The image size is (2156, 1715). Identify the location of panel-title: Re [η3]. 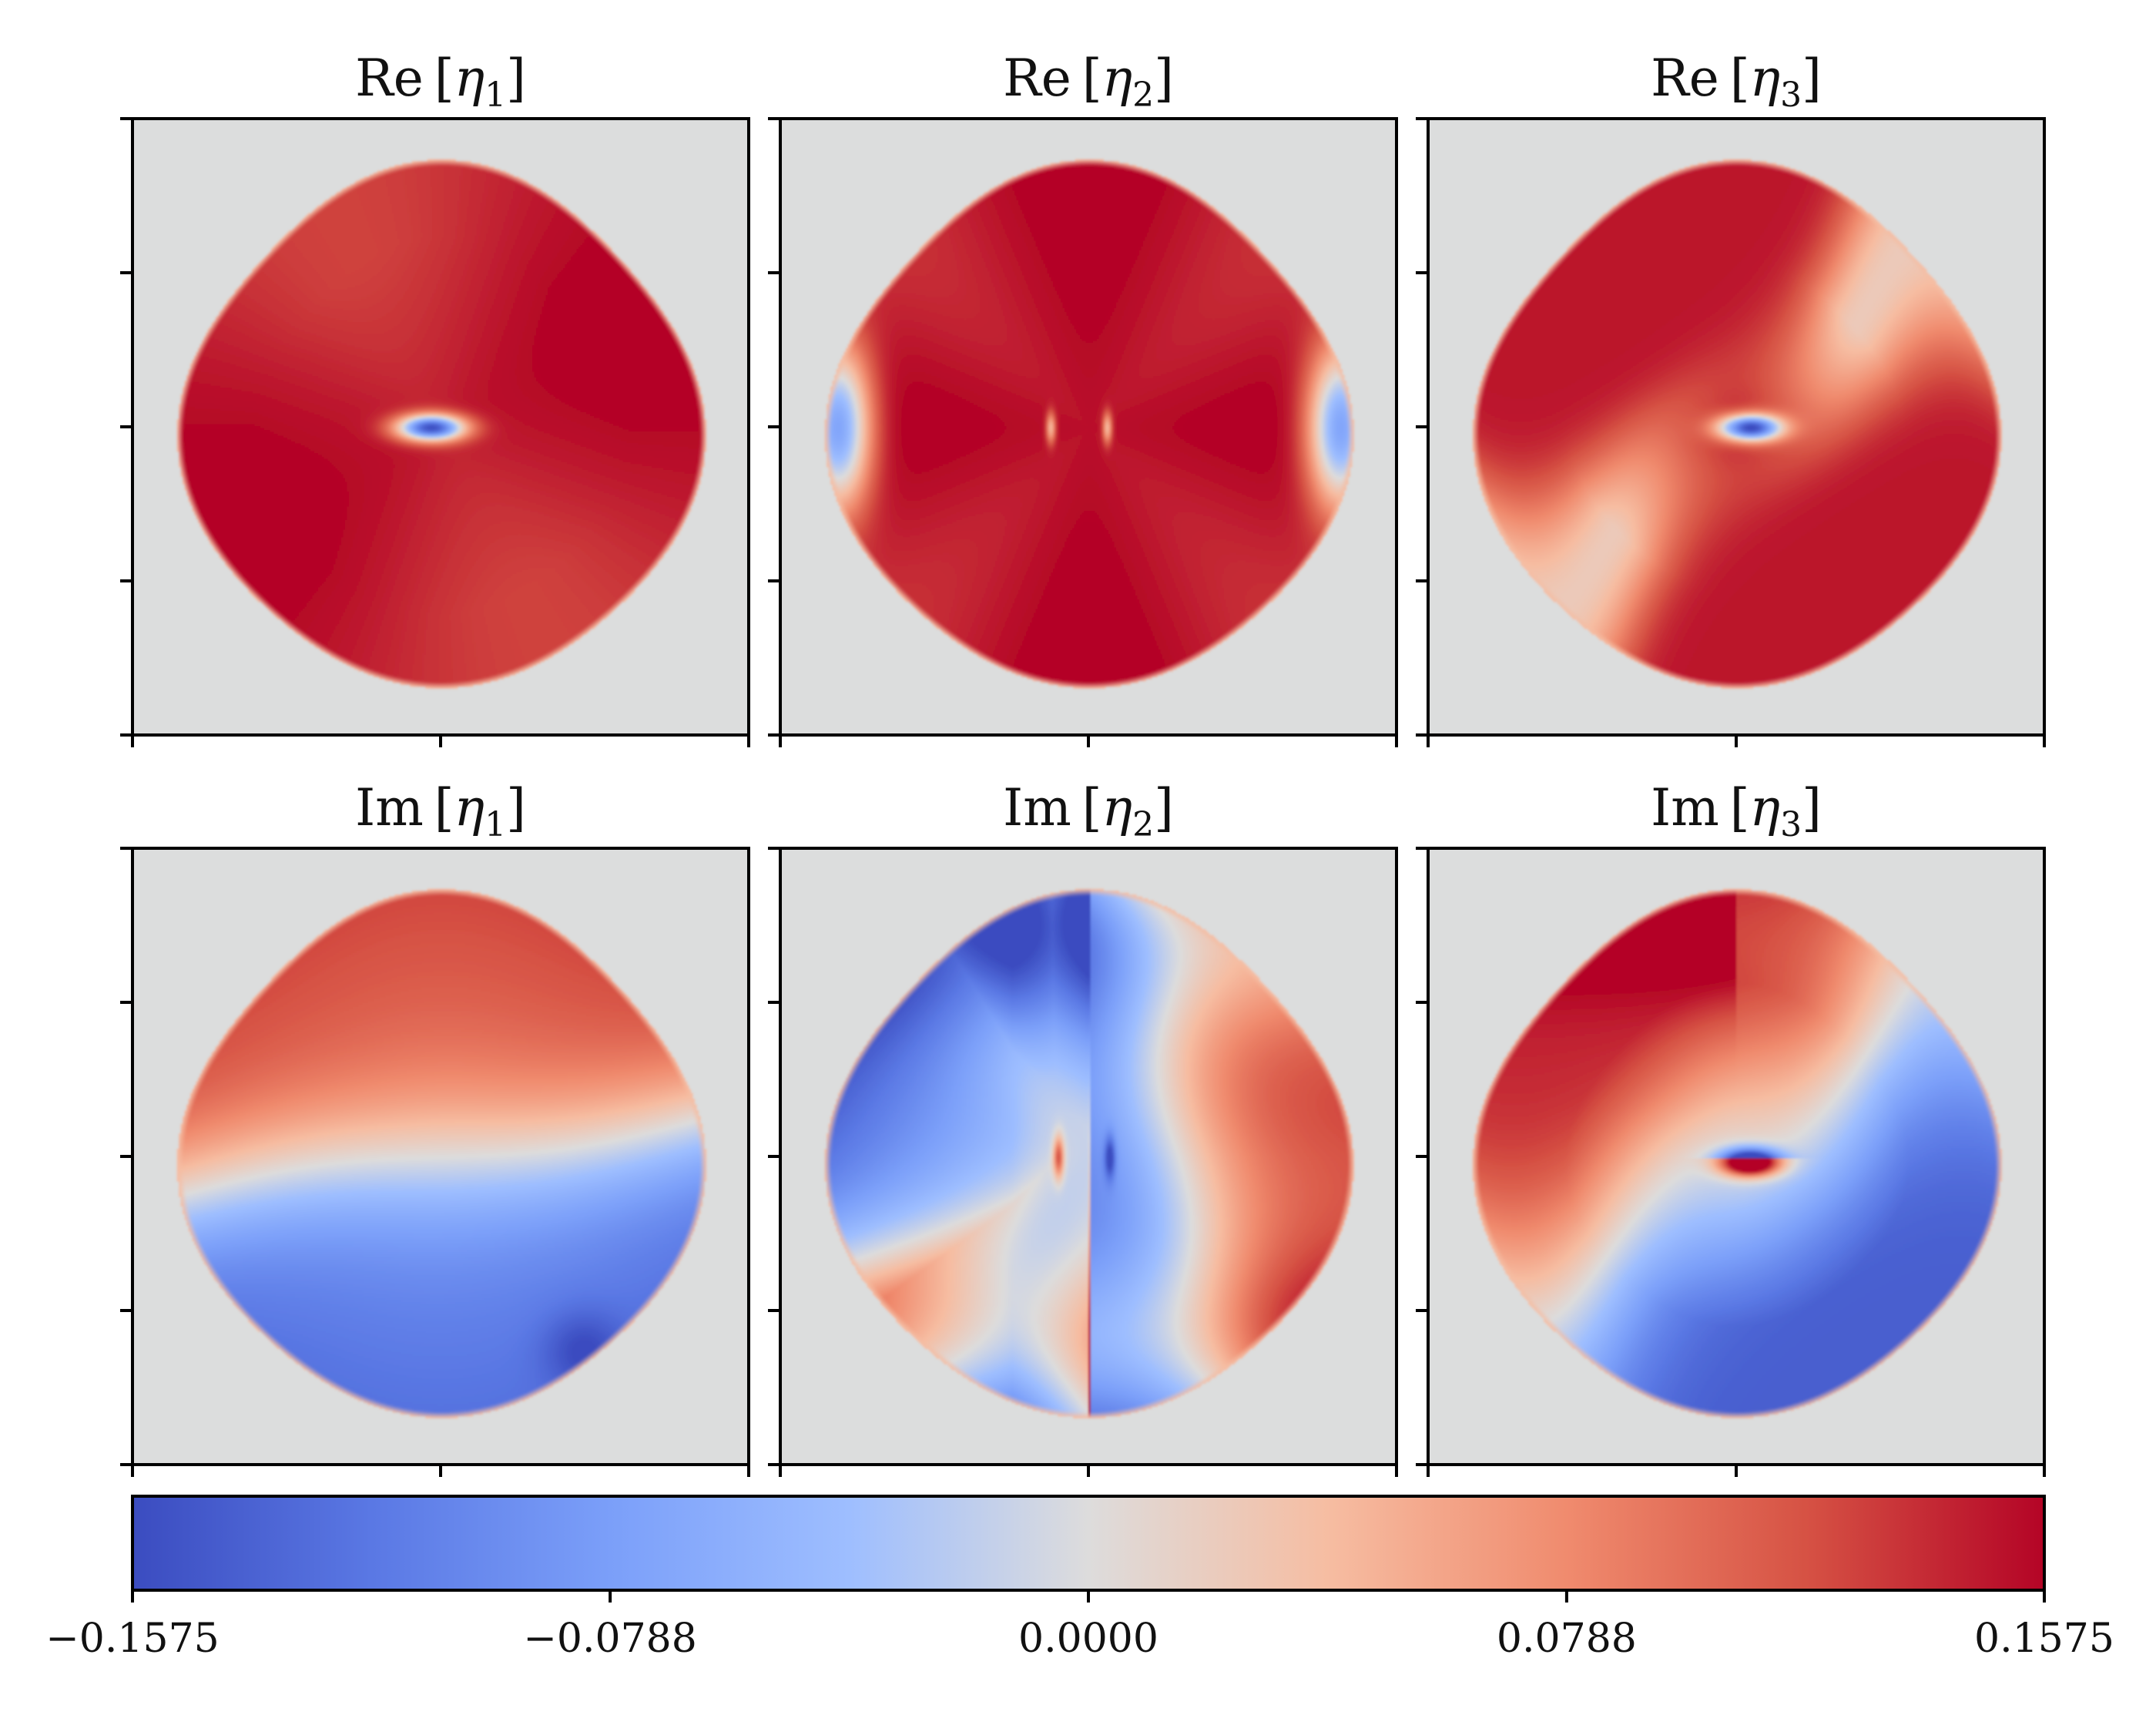
(1736, 82).